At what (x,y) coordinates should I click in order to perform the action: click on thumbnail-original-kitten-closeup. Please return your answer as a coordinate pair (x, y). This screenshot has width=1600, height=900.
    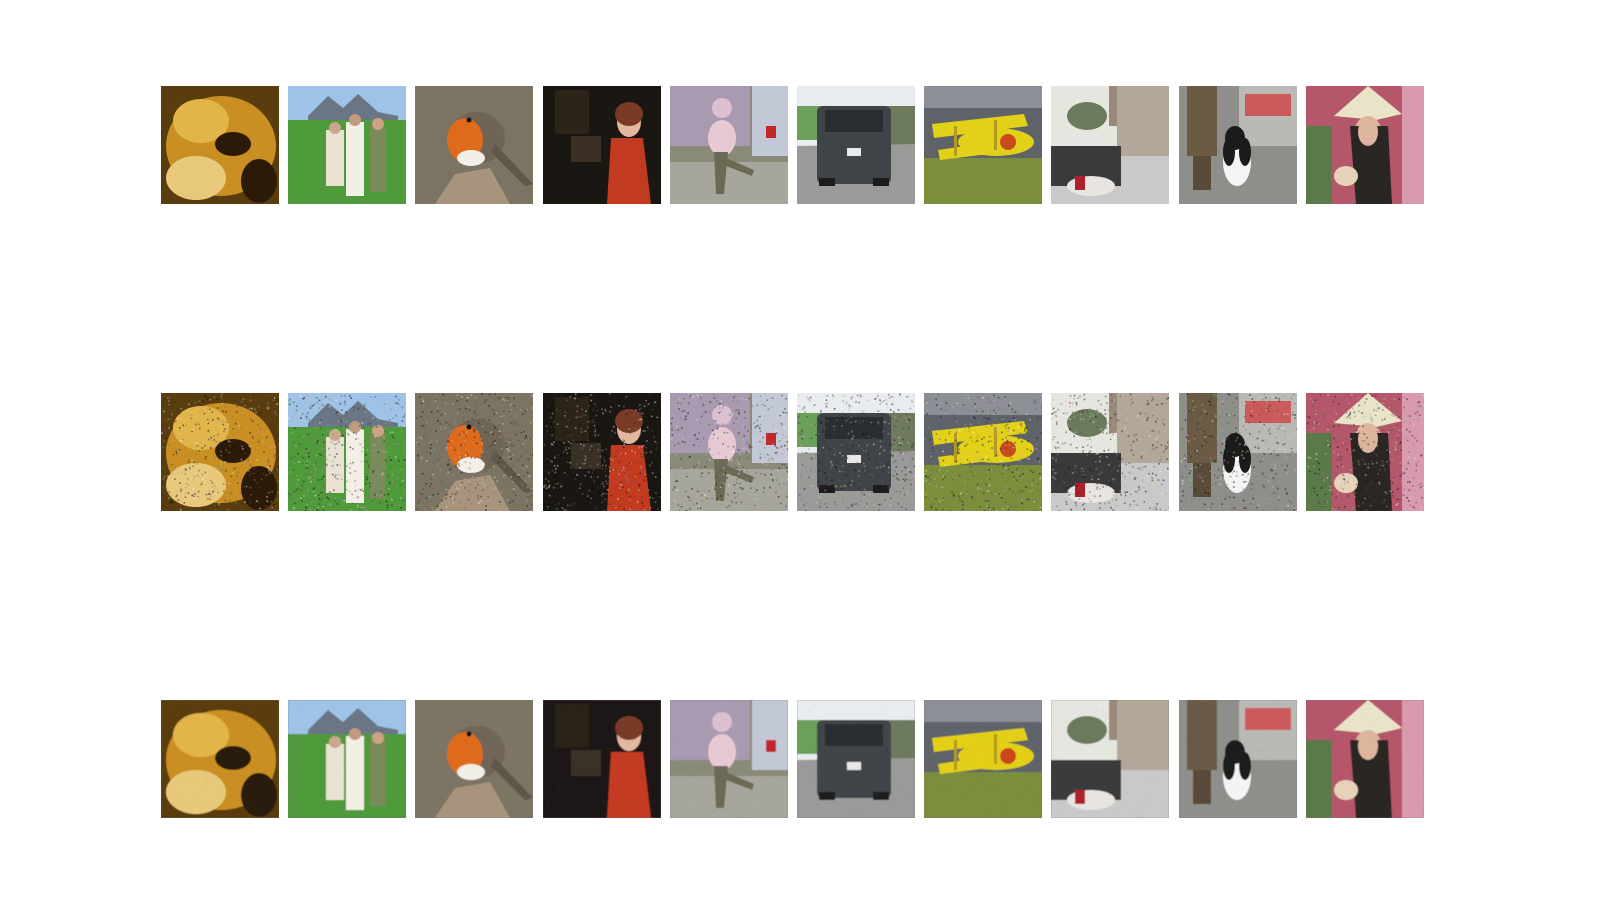
    Looking at the image, I should click on (220, 145).